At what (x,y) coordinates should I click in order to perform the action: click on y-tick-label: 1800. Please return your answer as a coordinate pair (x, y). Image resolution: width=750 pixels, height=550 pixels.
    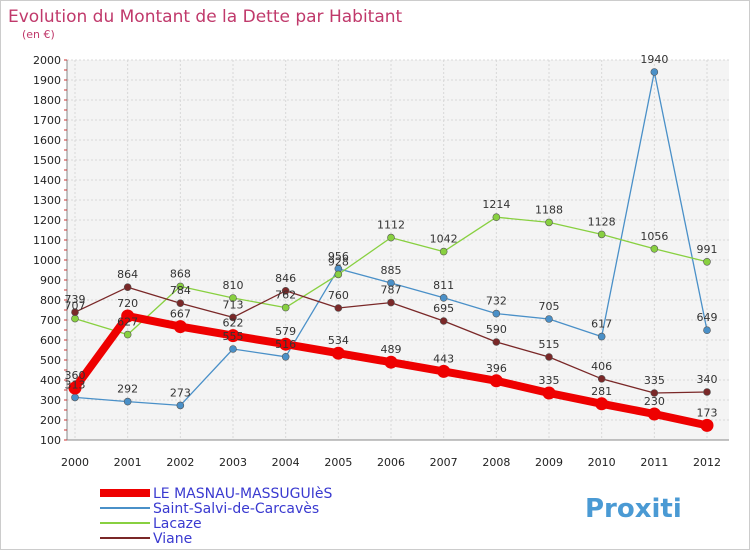
    Looking at the image, I should click on (47, 100).